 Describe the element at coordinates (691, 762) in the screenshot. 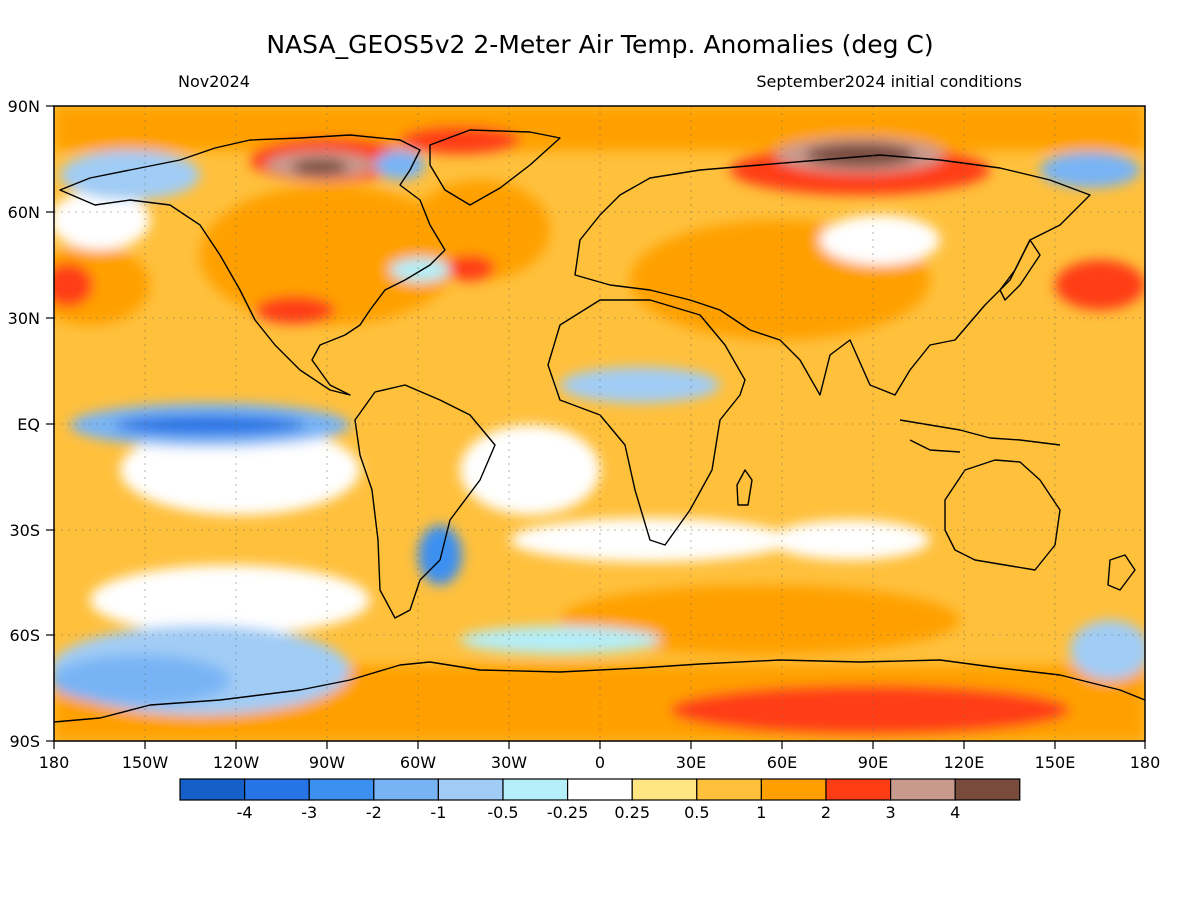

I see `lon-label: 30E` at that location.